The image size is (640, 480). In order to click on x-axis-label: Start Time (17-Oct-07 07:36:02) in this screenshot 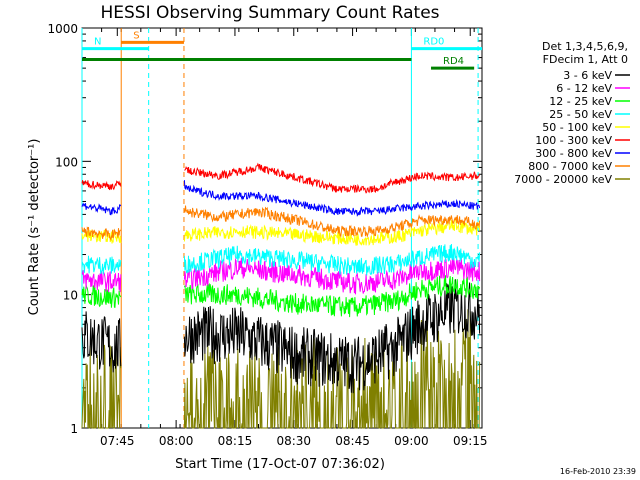, I will do `click(280, 464)`.